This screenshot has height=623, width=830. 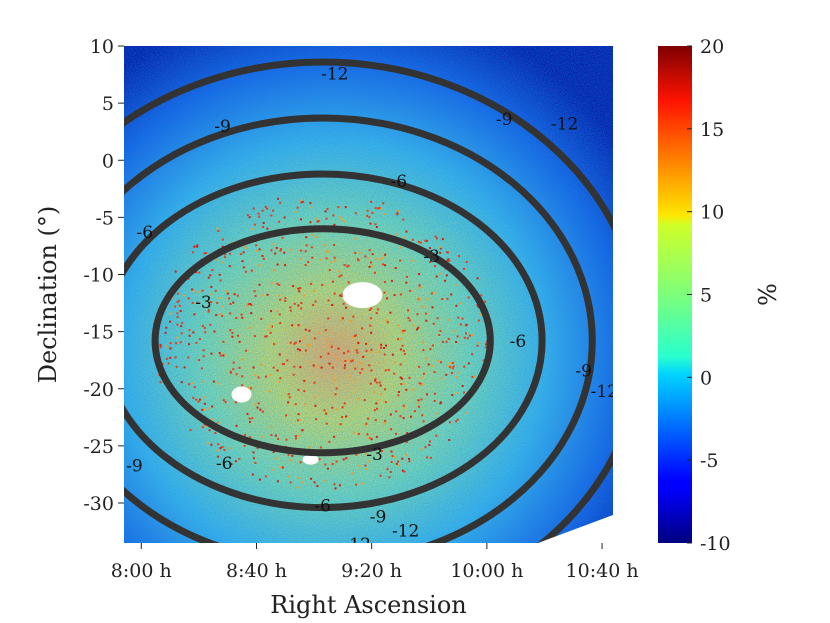 I want to click on y-tick-label: -20, so click(x=98, y=390).